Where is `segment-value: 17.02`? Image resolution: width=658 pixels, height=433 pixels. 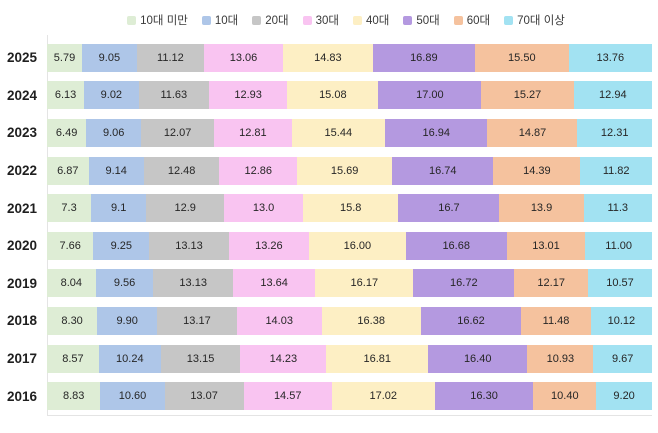 segment-value: 17.02 is located at coordinates (383, 396).